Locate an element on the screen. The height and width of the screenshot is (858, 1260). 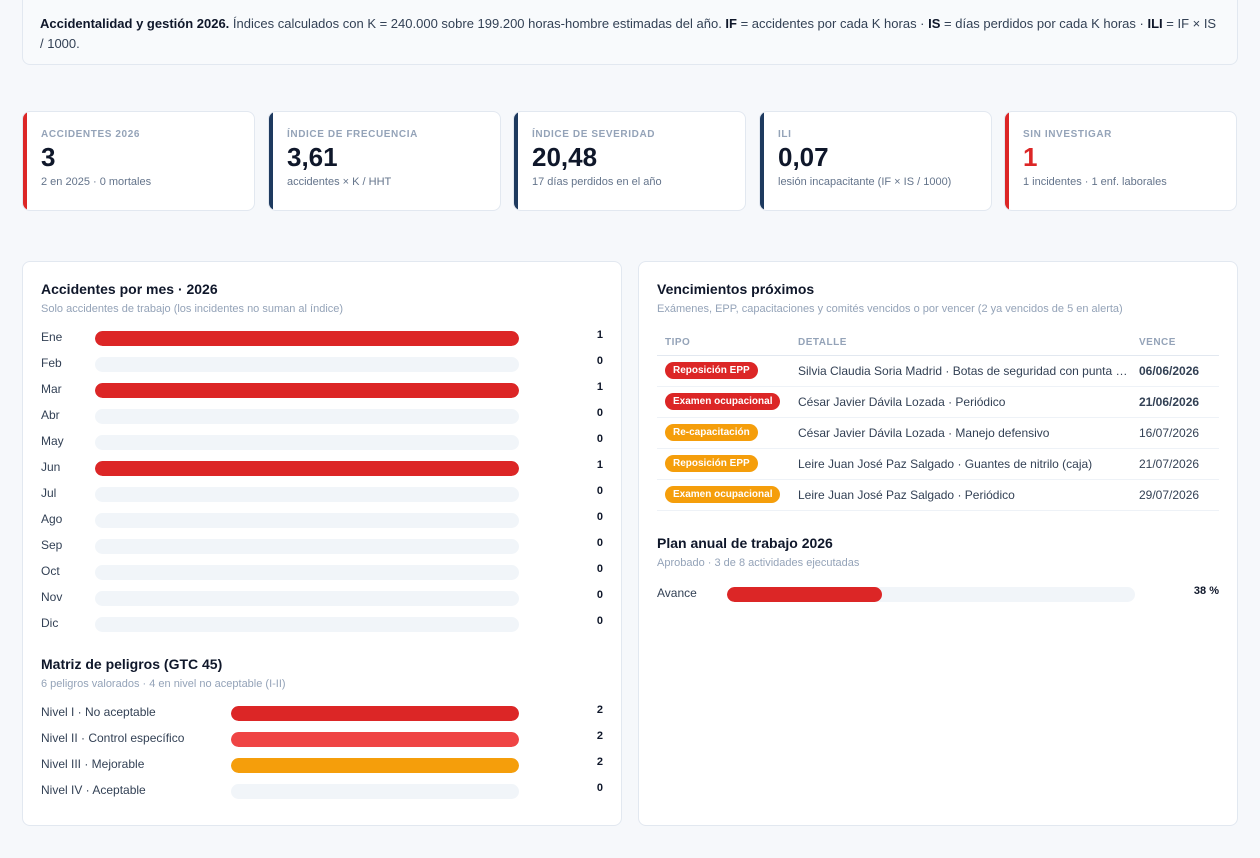
due-type-cell: Examen ocupacional is located at coordinates (723, 495).